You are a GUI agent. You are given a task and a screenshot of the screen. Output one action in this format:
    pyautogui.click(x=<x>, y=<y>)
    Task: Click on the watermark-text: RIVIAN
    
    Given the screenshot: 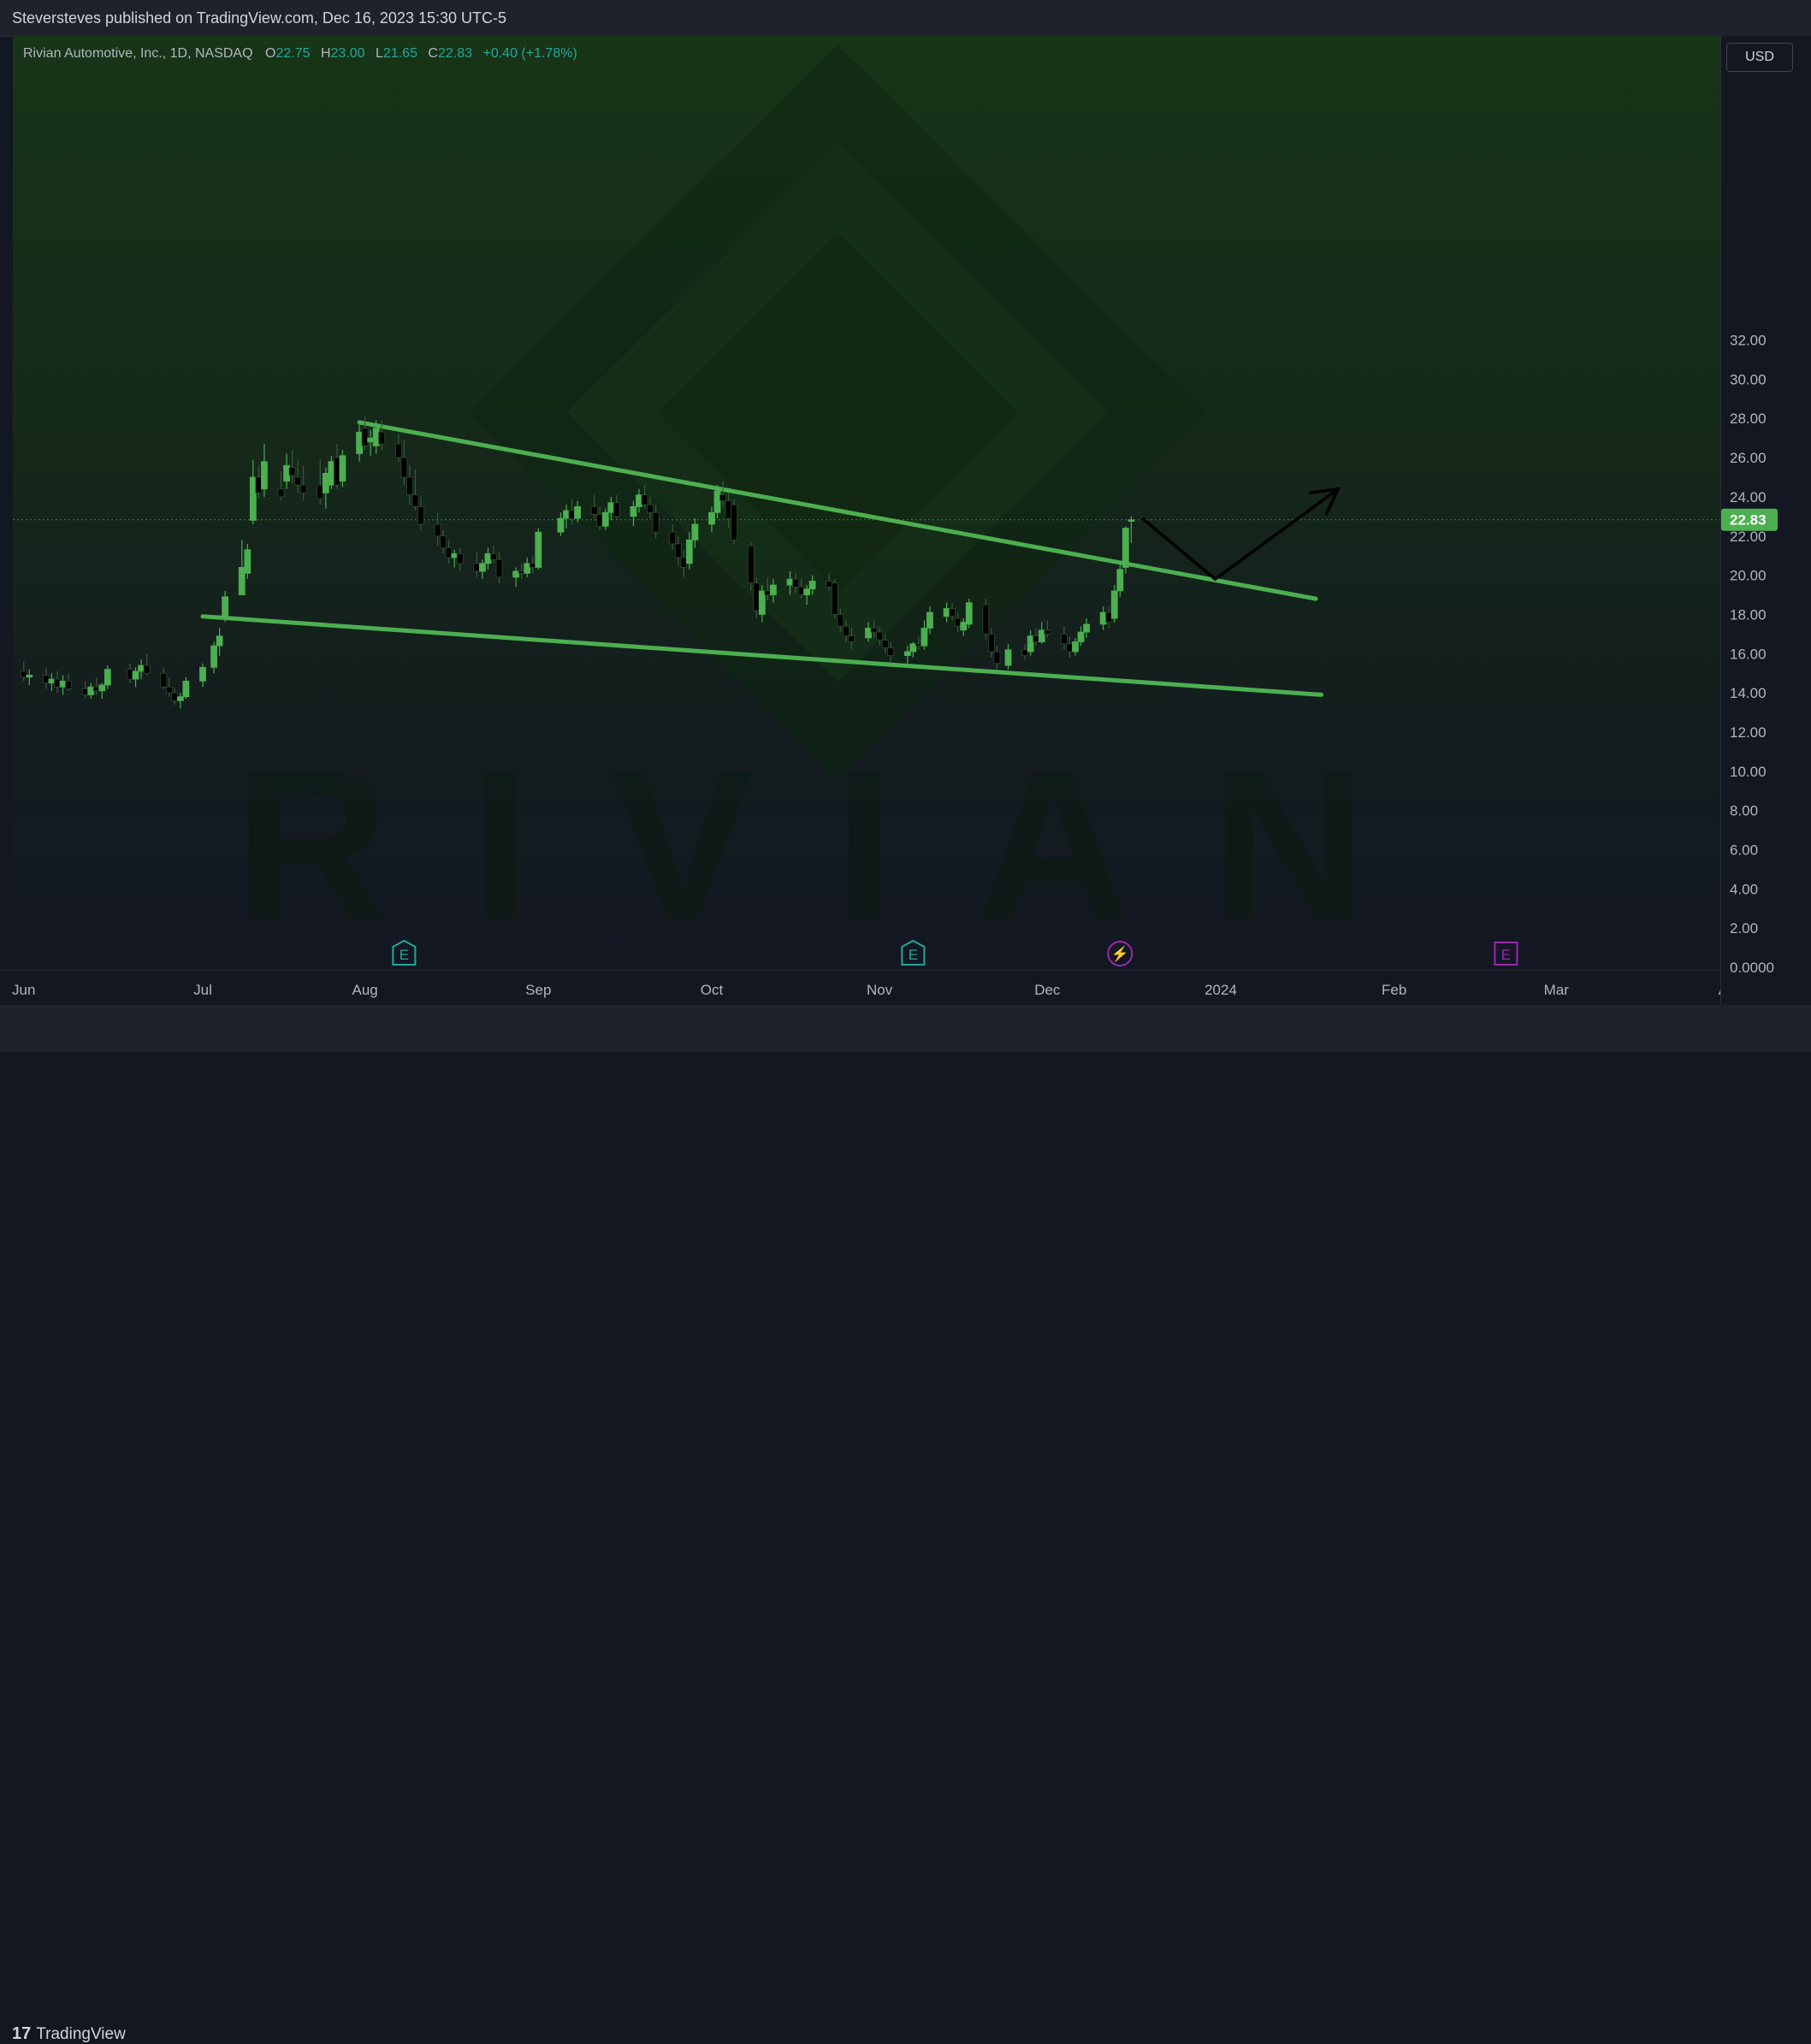 What is the action you would take?
    pyautogui.click(x=840, y=845)
    